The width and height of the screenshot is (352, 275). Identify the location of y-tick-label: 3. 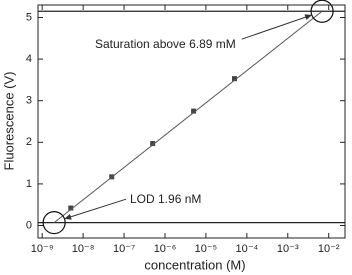
(29, 101).